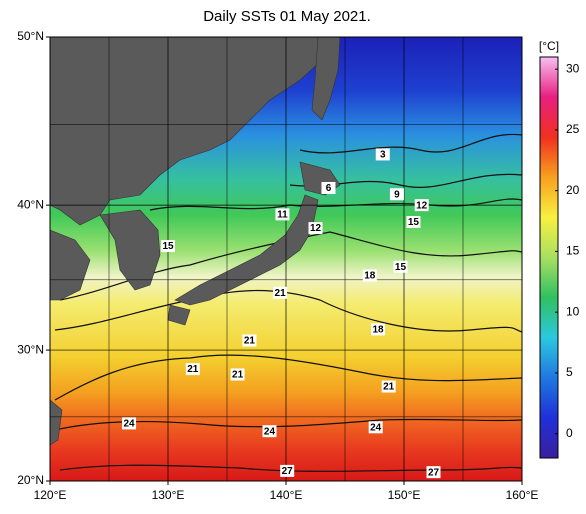  I want to click on contour-label: 9, so click(397, 194).